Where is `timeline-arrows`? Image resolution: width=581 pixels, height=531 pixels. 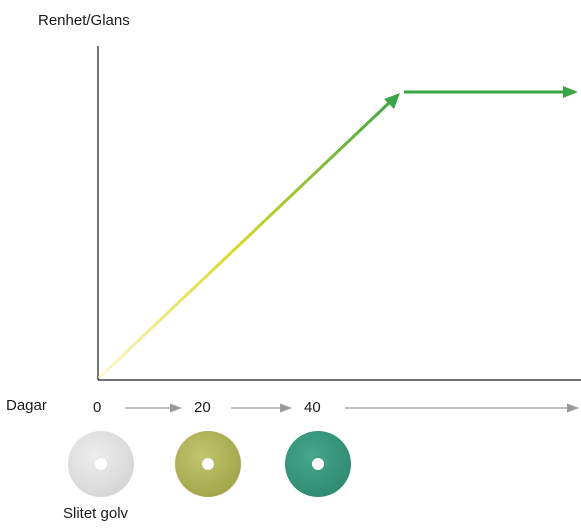 timeline-arrows is located at coordinates (352, 408).